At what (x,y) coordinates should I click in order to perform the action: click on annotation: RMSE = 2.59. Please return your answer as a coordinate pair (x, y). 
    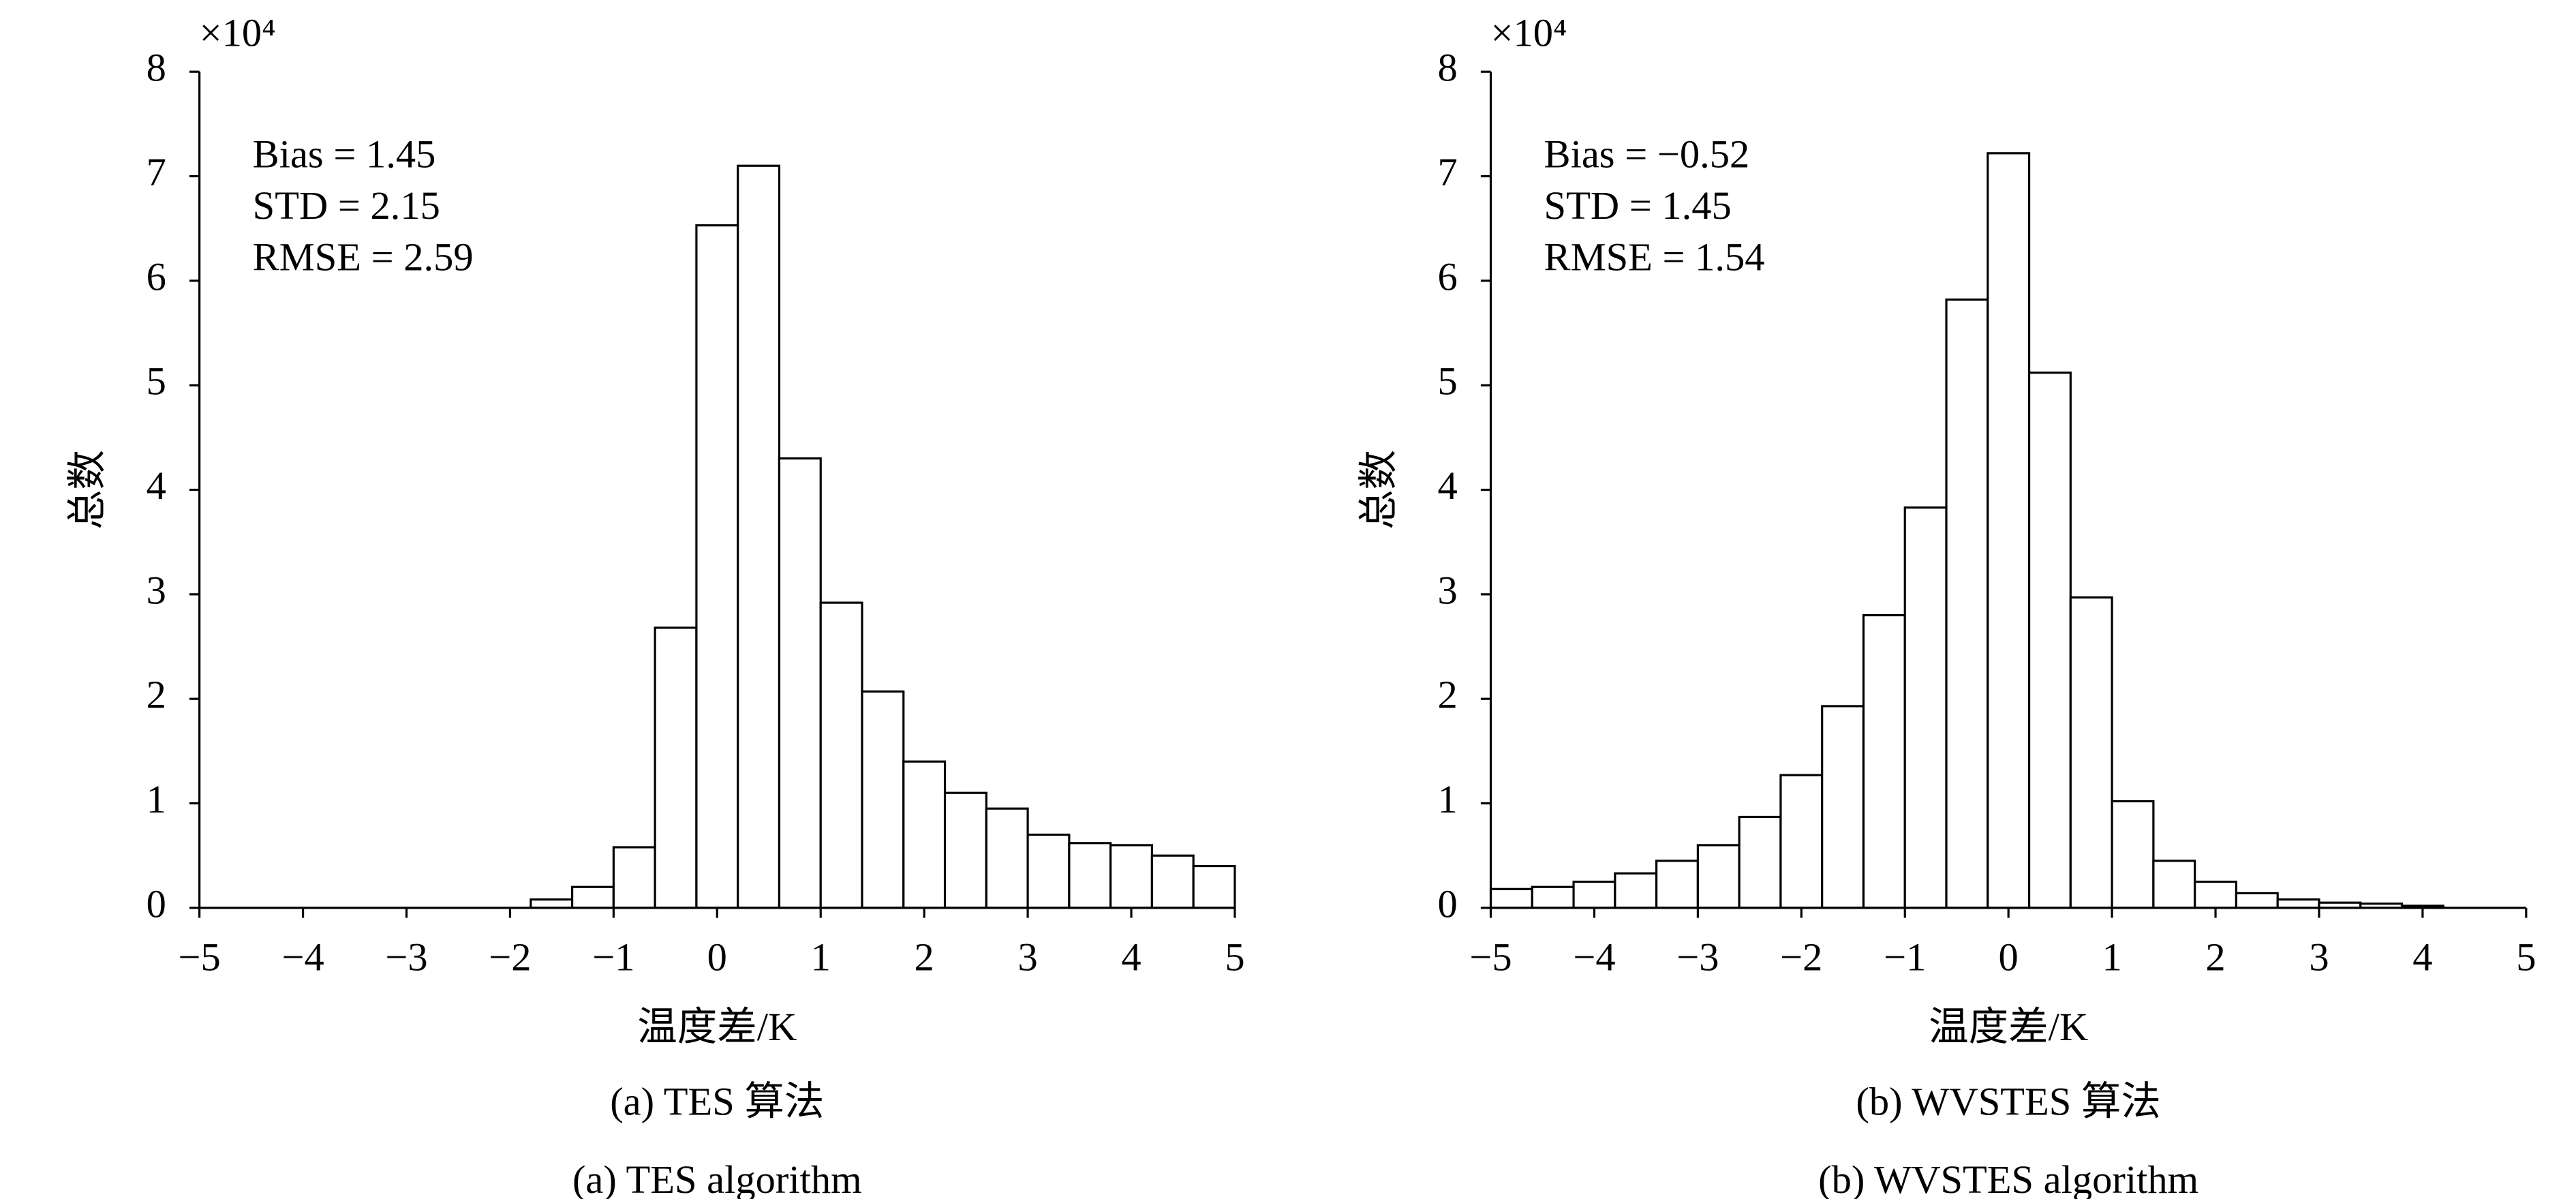
    Looking at the image, I should click on (364, 257).